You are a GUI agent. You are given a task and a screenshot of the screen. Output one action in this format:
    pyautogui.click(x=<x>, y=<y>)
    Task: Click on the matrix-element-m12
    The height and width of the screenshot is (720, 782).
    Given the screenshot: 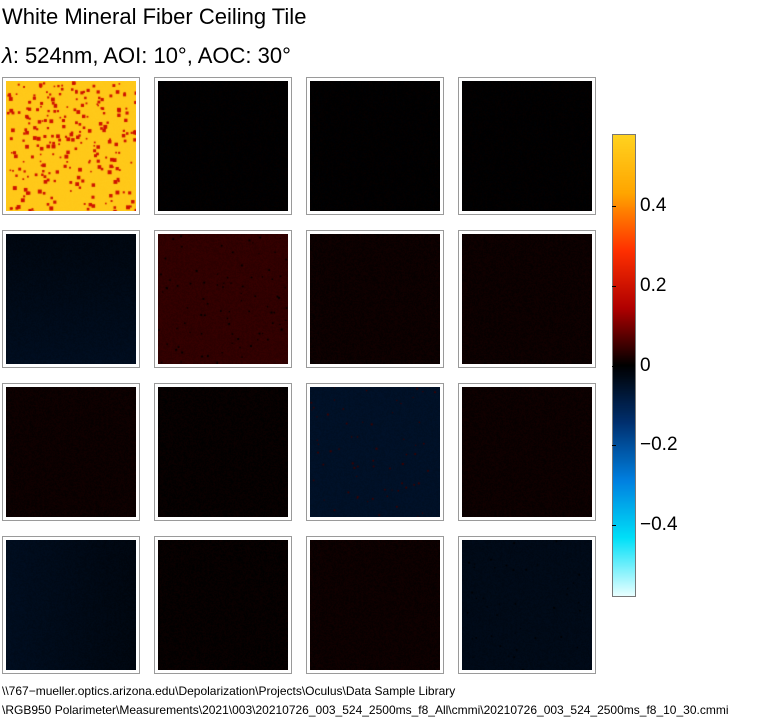 What is the action you would take?
    pyautogui.click(x=375, y=299)
    